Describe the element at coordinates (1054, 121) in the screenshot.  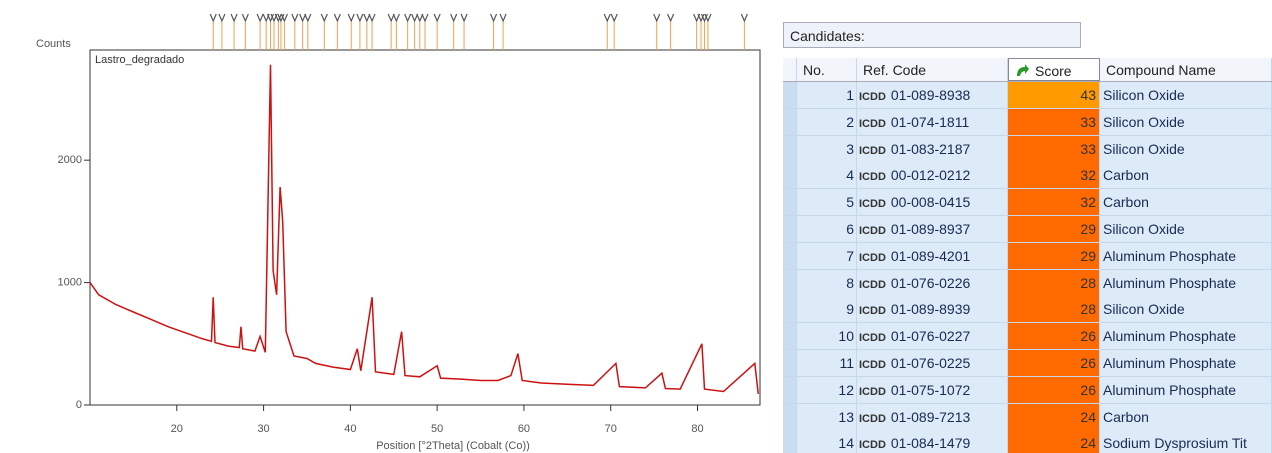
I see `score-cell: 33` at that location.